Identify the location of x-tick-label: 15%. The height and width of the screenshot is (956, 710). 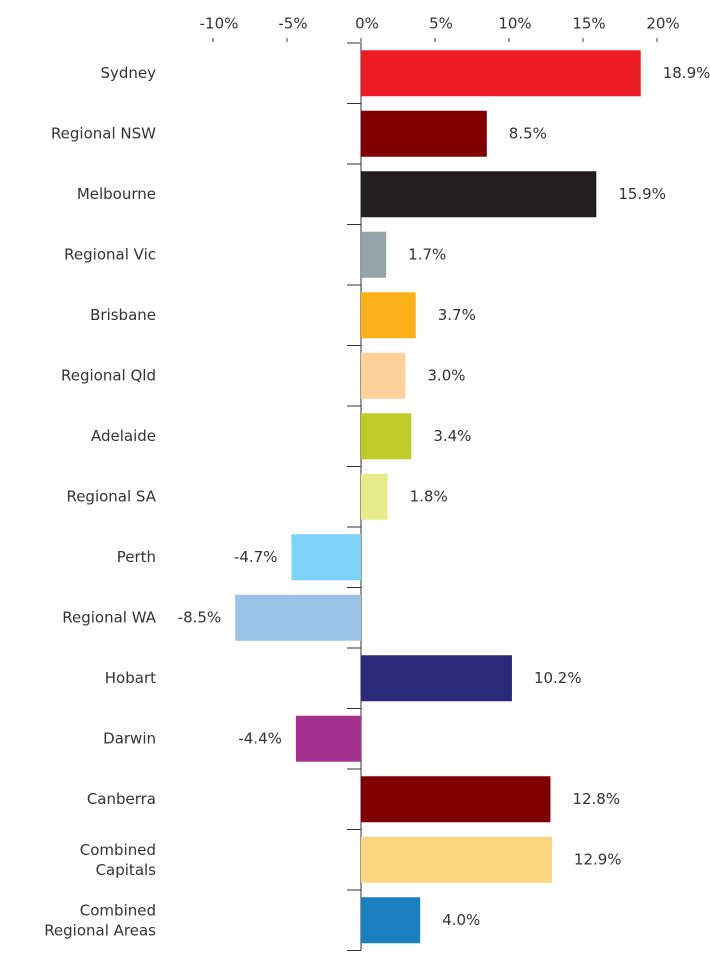
(588, 24).